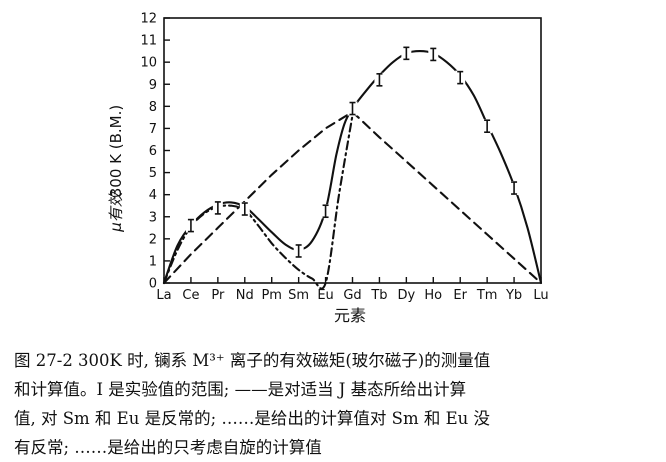  What do you see at coordinates (153, 151) in the screenshot?
I see `y-tick-label: 6` at bounding box center [153, 151].